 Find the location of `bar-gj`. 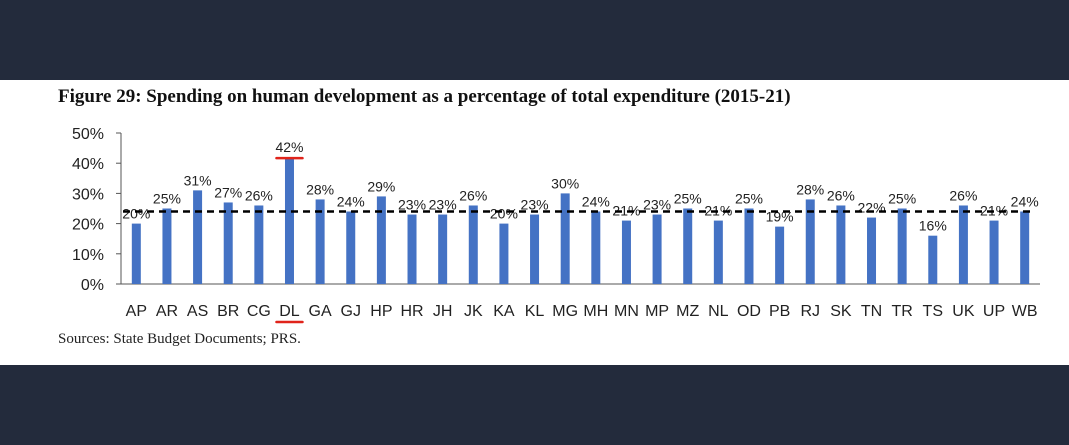

bar-gj is located at coordinates (351, 247).